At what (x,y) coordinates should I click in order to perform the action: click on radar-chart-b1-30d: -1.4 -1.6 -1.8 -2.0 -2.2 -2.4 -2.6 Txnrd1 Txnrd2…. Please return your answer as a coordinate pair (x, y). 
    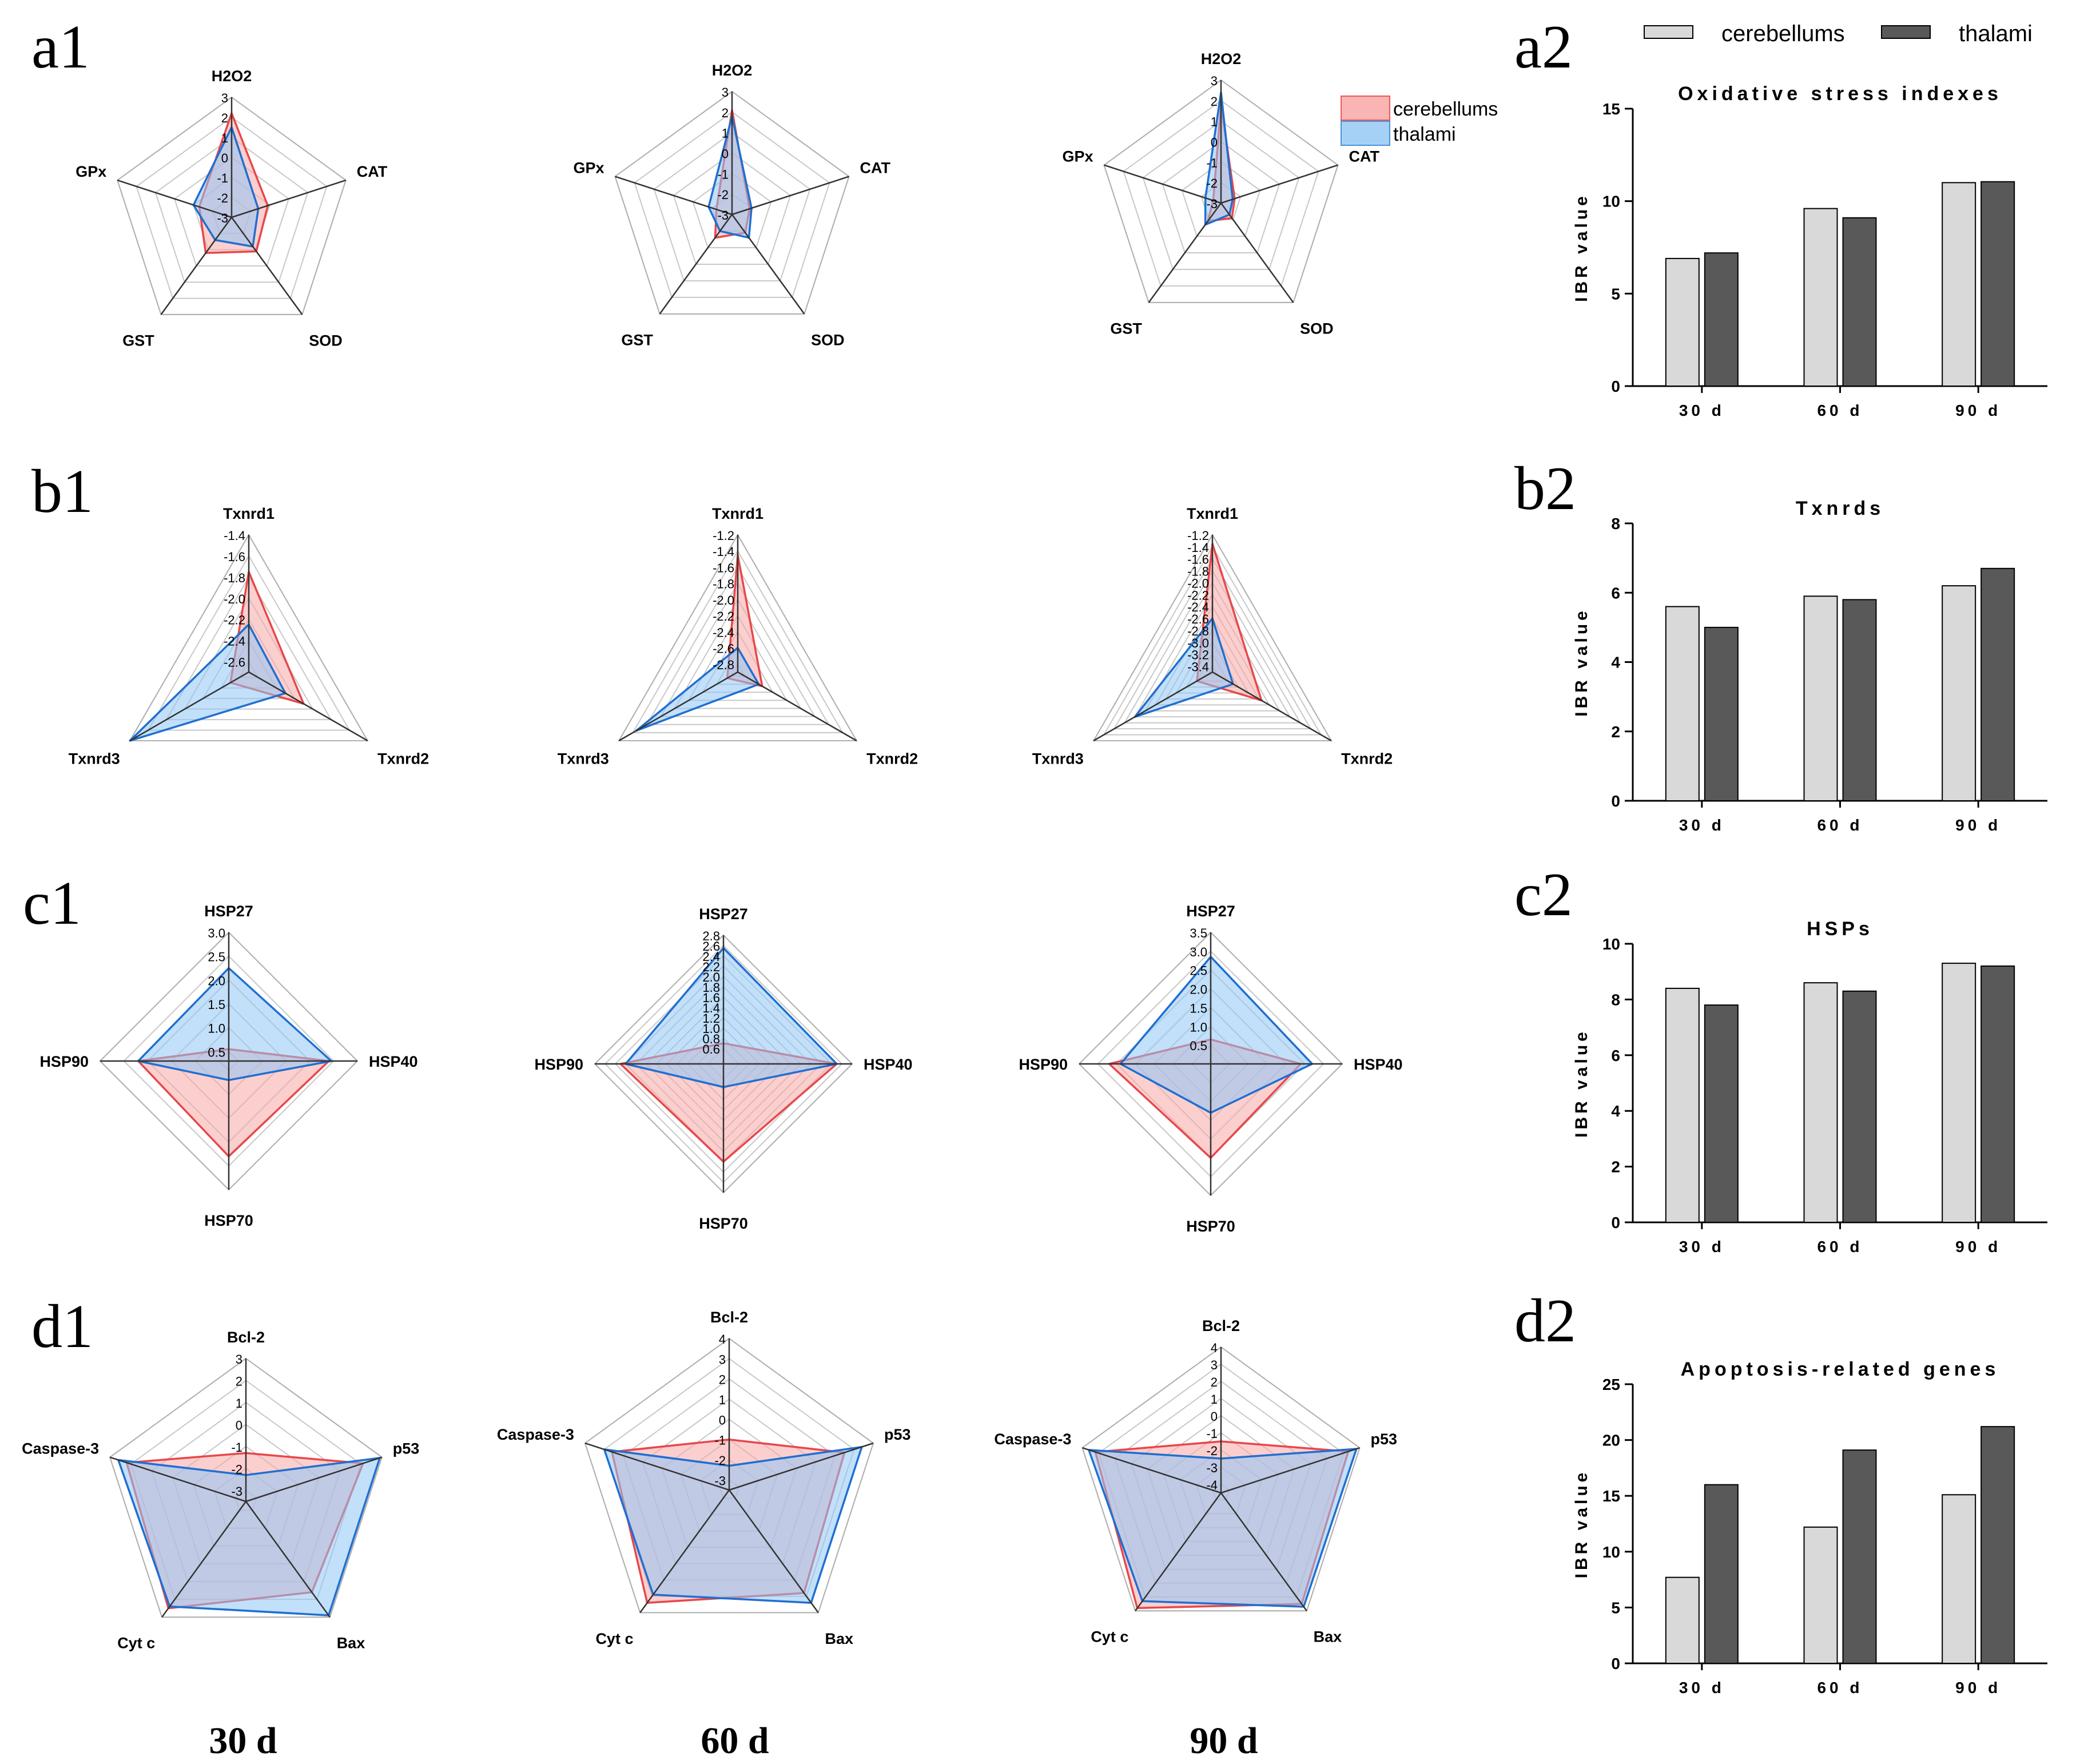
    Looking at the image, I should click on (249, 636).